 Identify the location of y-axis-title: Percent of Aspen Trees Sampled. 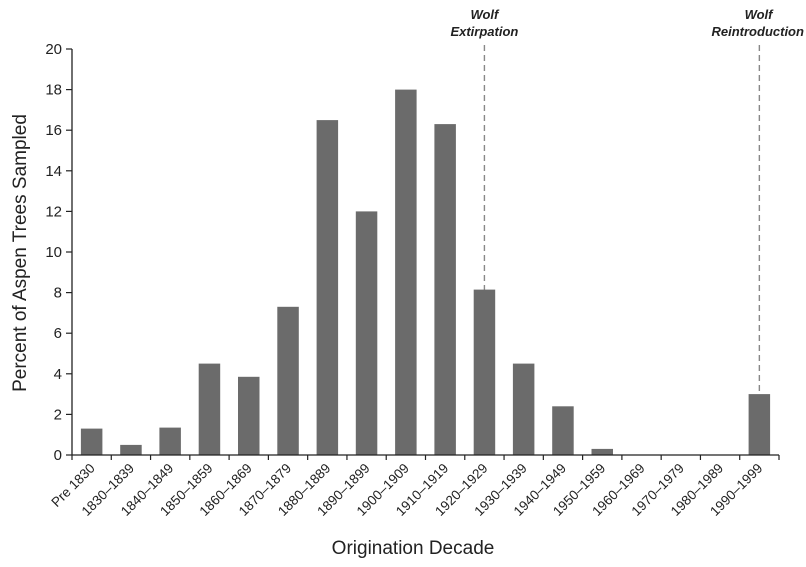
(20, 253).